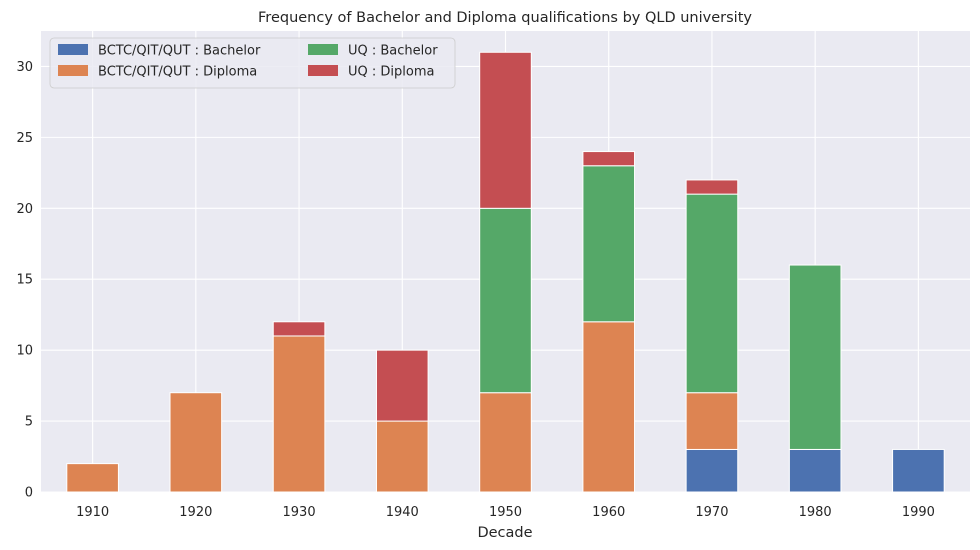  I want to click on x-tick-label: 1990, so click(918, 512).